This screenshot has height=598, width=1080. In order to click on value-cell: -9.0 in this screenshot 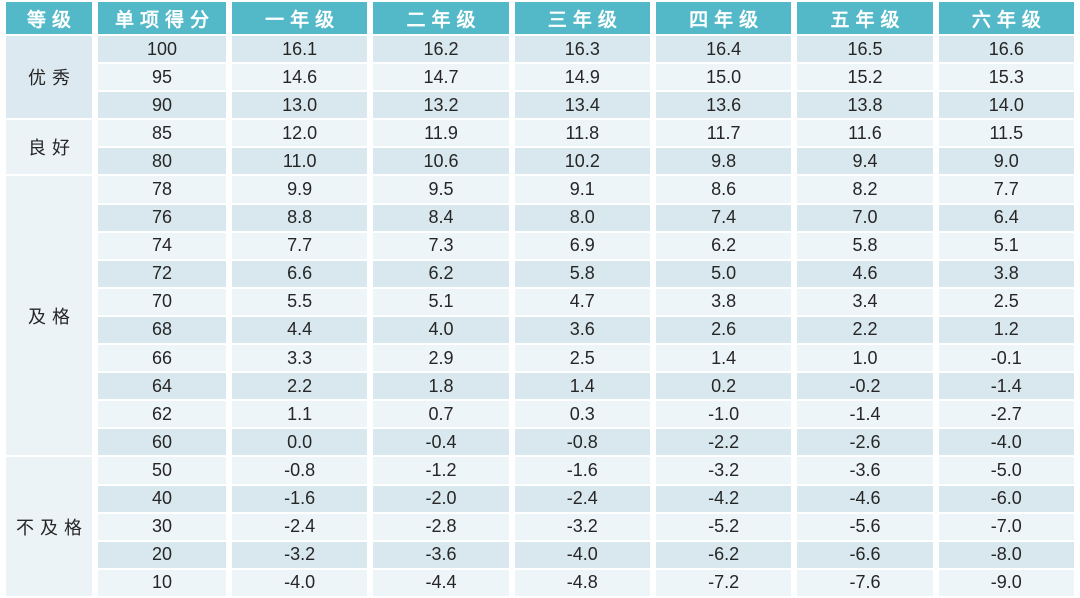, I will do `click(1006, 582)`.